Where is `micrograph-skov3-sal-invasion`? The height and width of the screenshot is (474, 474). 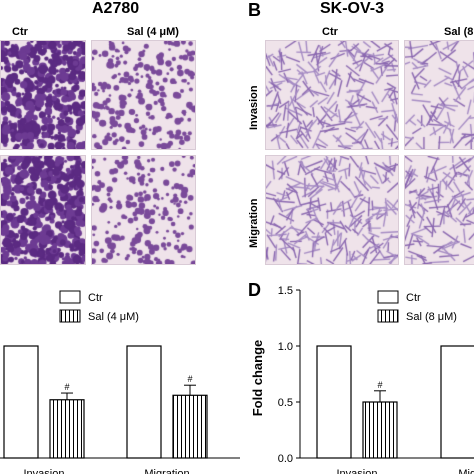
micrograph-skov3-sal-invasion is located at coordinates (439, 95).